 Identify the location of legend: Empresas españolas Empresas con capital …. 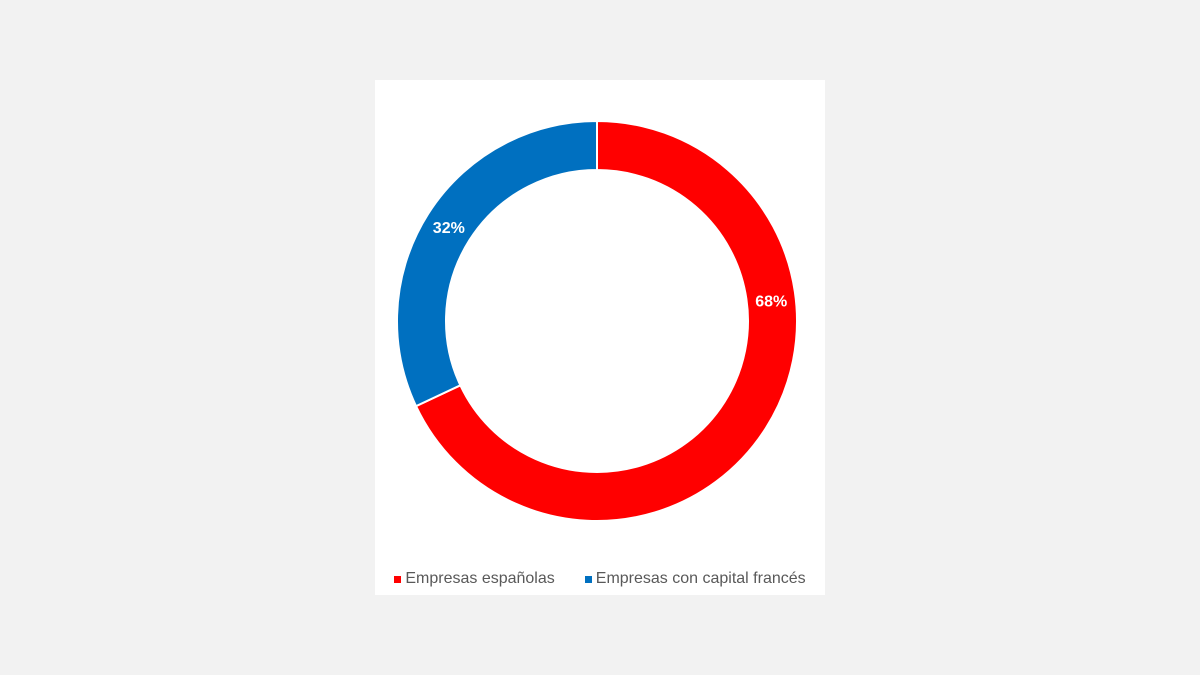
(600, 579).